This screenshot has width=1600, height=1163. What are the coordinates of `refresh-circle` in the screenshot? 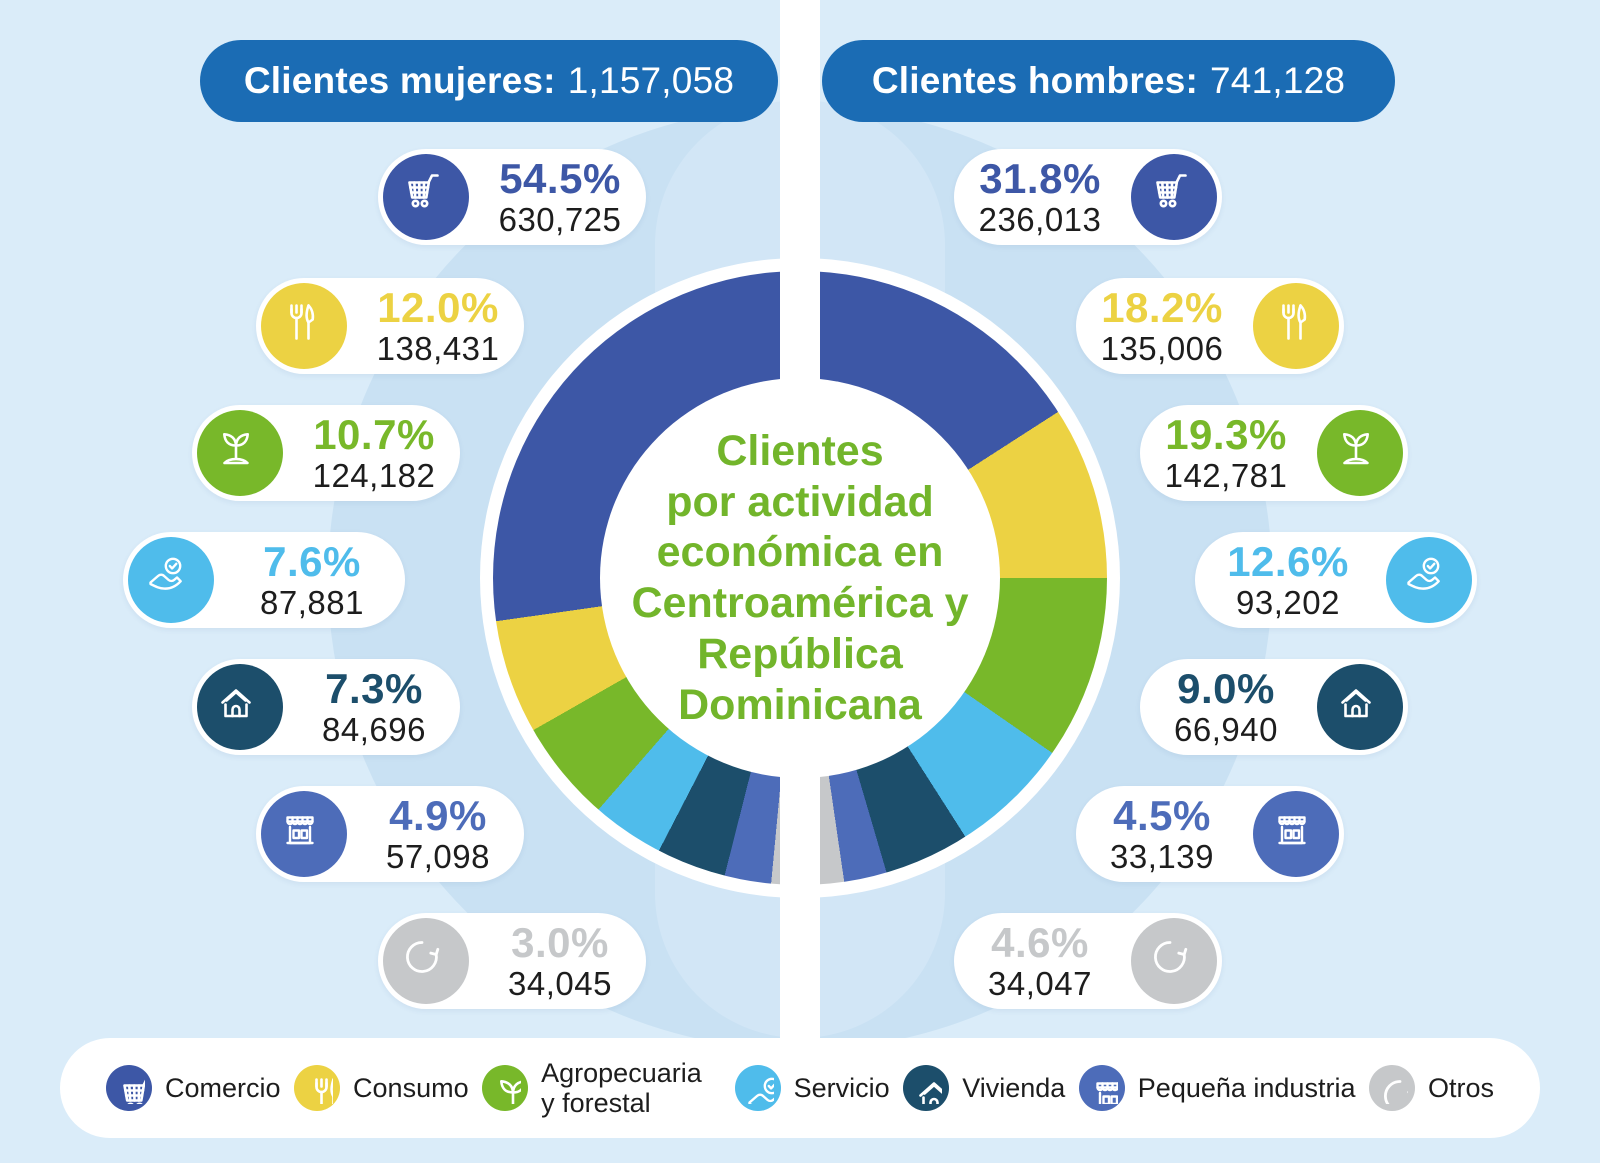 It's located at (1391, 1088).